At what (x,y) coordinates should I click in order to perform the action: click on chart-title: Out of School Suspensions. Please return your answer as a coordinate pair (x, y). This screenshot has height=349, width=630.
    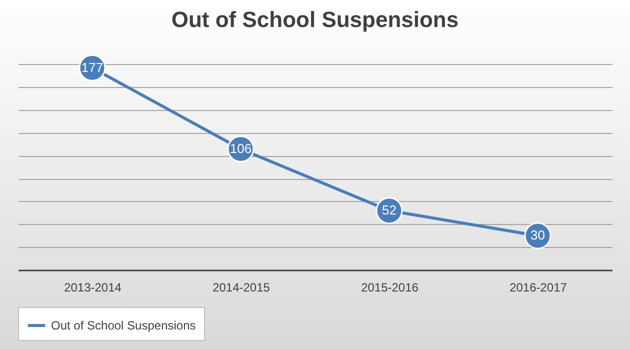
    Looking at the image, I should click on (315, 19).